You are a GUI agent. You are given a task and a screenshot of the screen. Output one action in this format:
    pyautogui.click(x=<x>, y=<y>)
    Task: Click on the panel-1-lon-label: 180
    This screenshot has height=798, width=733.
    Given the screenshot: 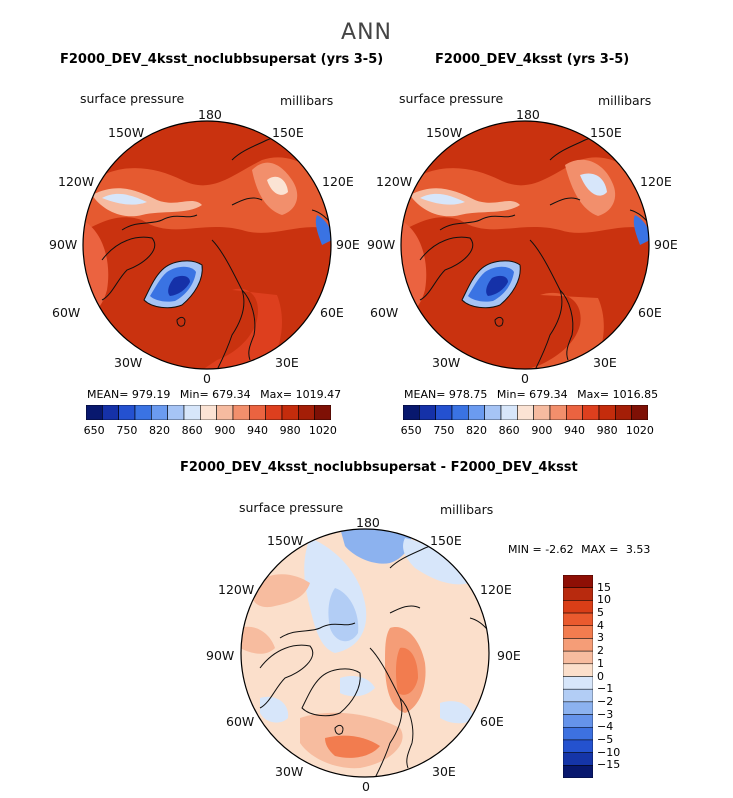 What is the action you would take?
    pyautogui.click(x=210, y=114)
    